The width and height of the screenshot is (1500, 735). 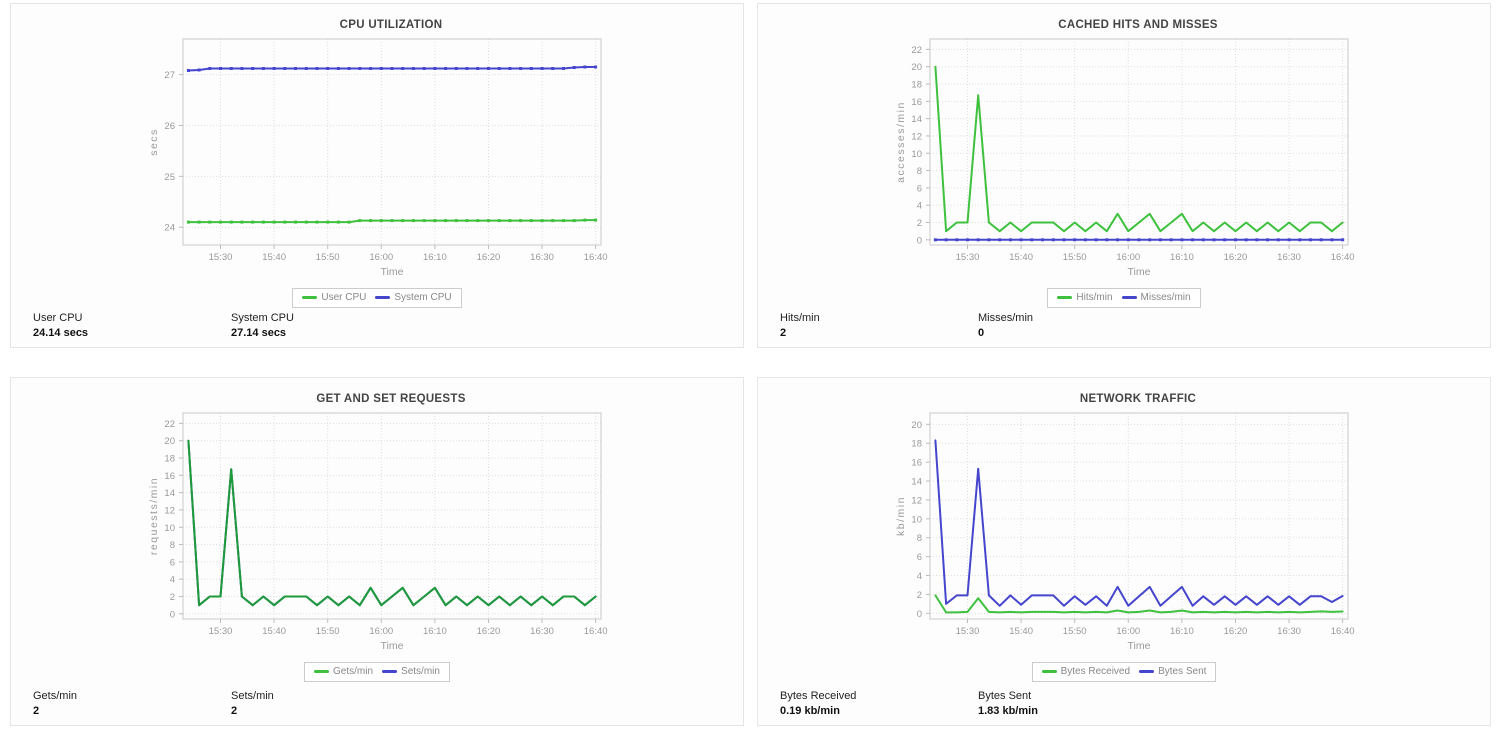 What do you see at coordinates (1085, 297) in the screenshot?
I see `legend-item-hits: Hits/min` at bounding box center [1085, 297].